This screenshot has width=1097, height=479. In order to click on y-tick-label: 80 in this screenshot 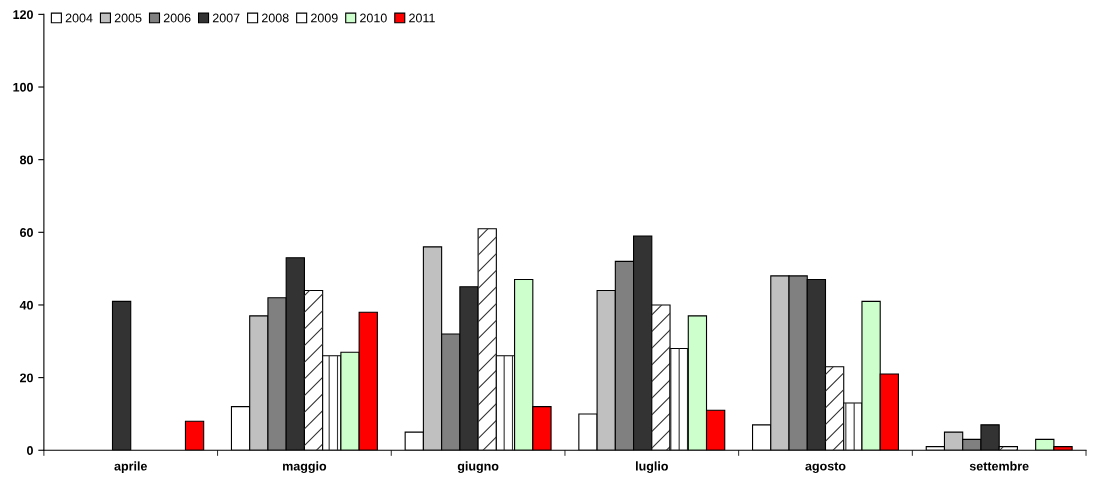, I will do `click(26, 160)`.